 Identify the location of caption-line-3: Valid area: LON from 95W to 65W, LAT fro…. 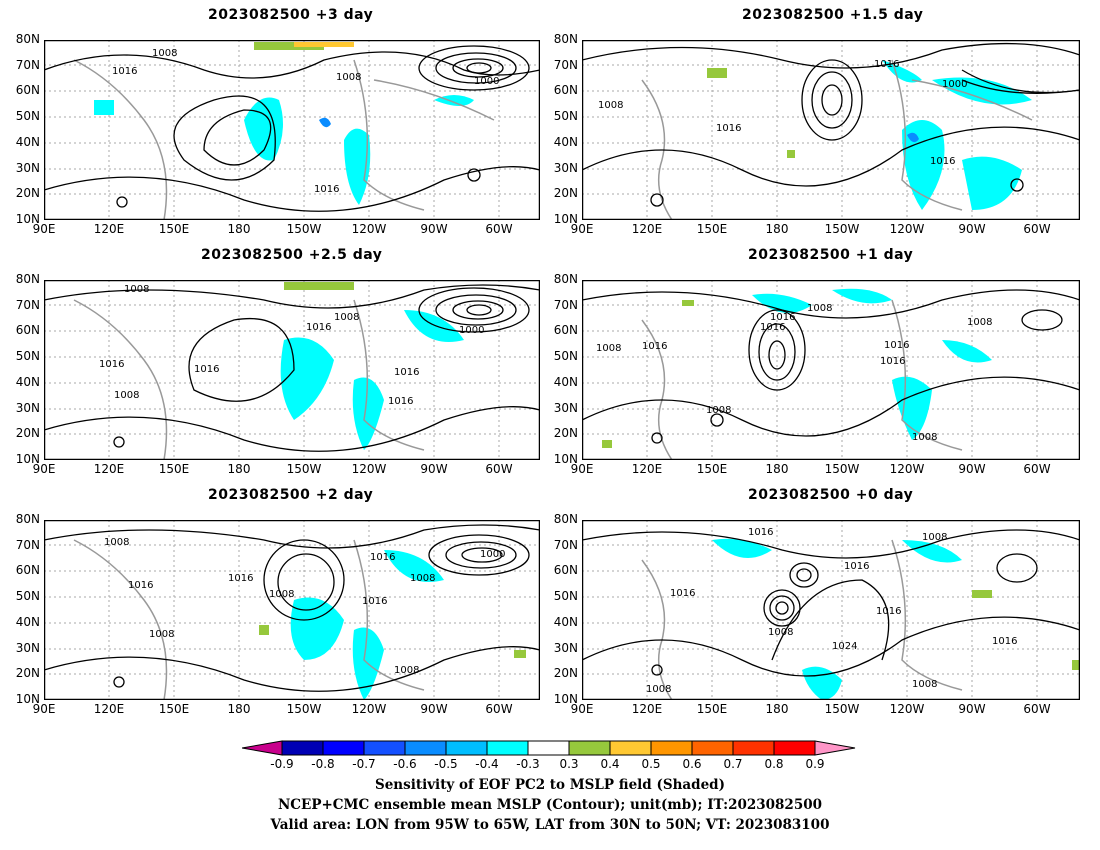
(550, 825).